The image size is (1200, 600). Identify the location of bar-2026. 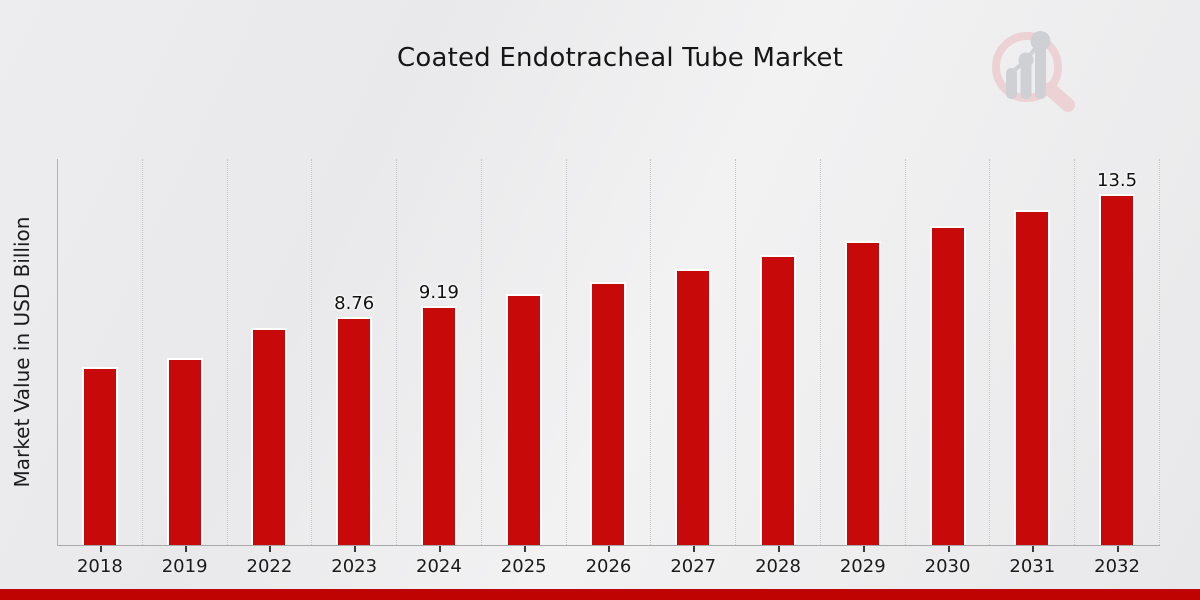
(608, 413).